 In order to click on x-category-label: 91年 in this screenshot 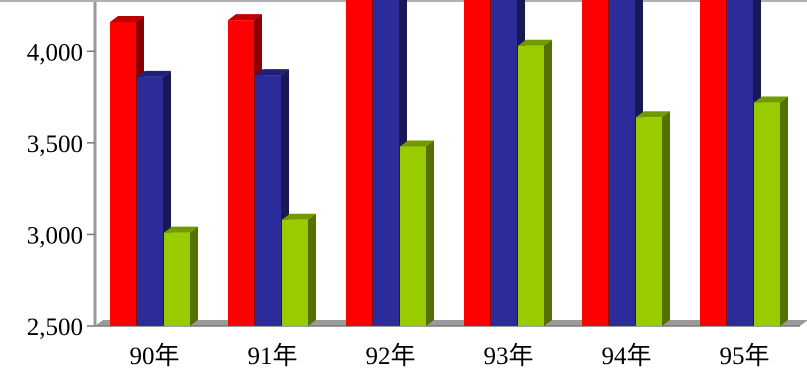, I will do `click(272, 356)`.